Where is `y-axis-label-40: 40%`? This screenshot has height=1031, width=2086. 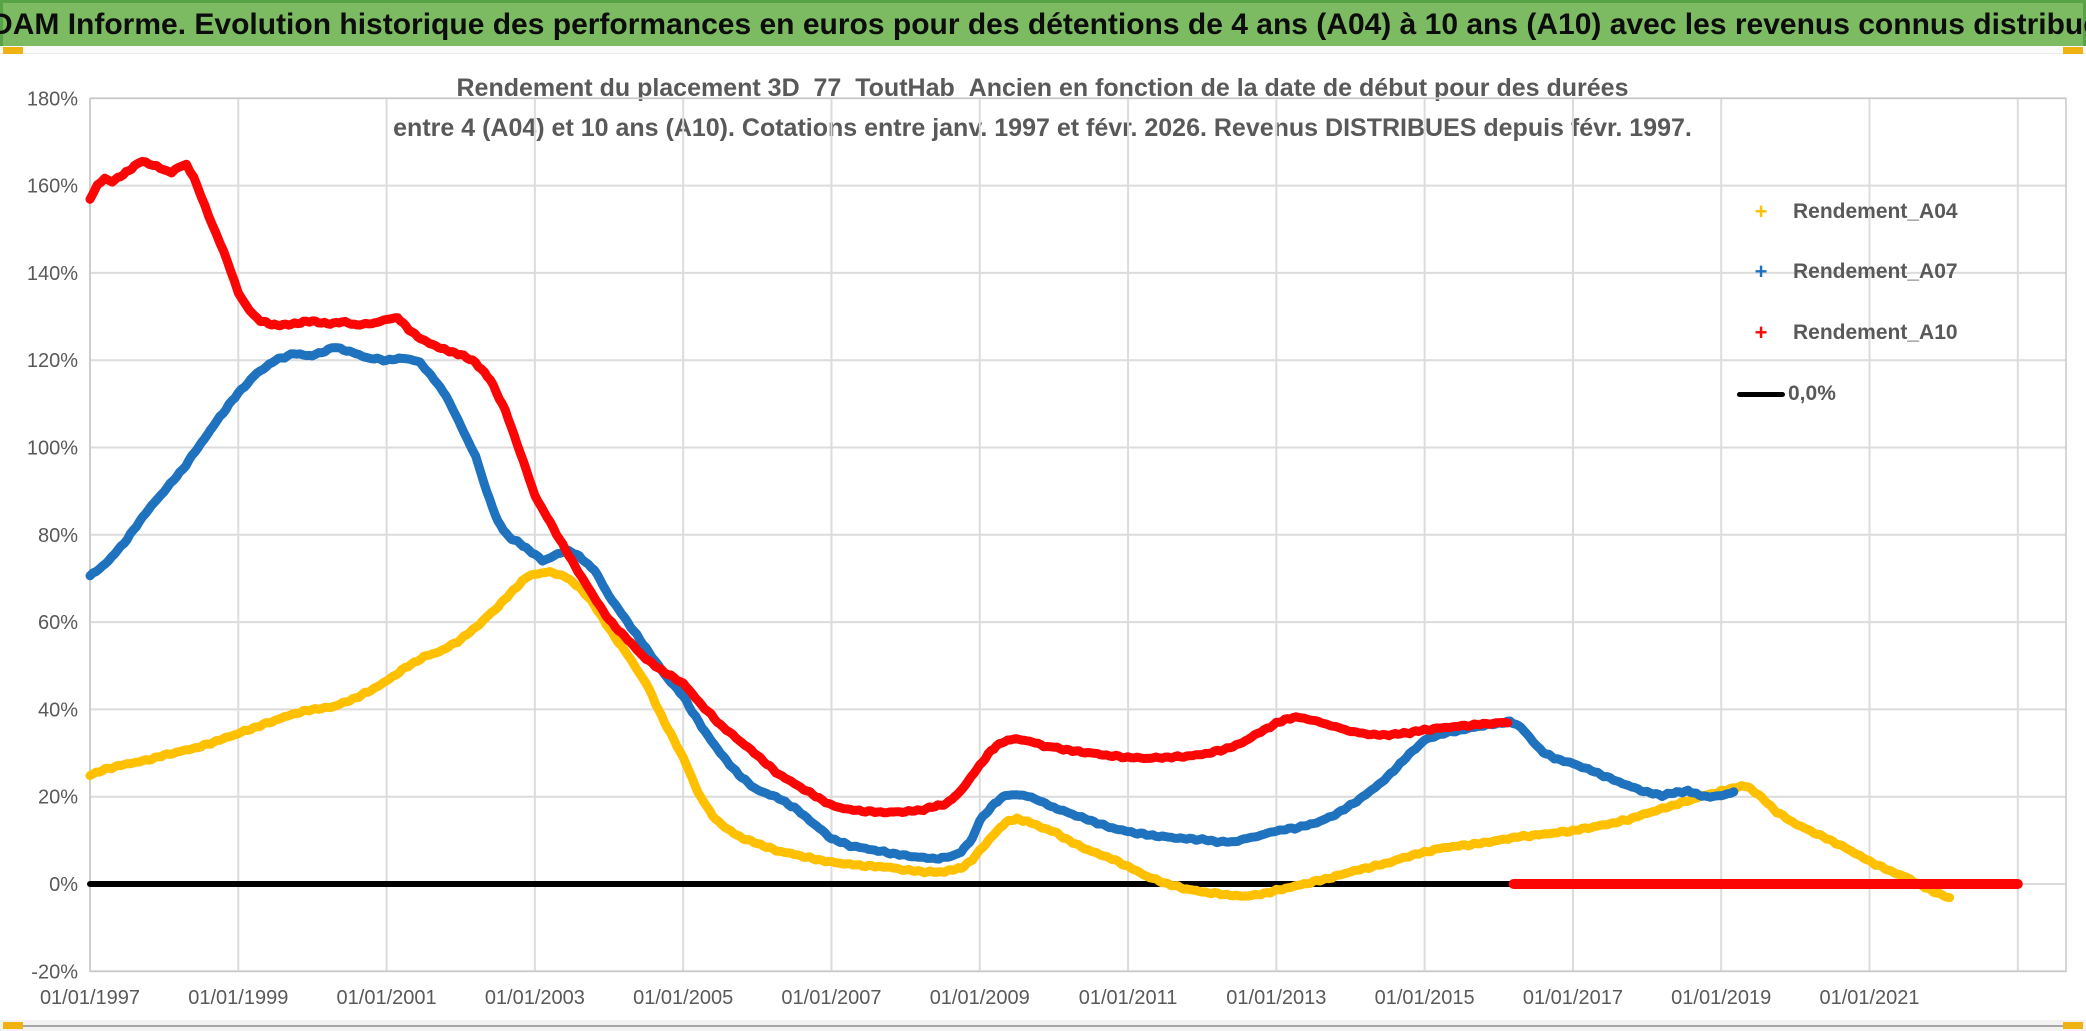 y-axis-label-40: 40% is located at coordinates (58, 710).